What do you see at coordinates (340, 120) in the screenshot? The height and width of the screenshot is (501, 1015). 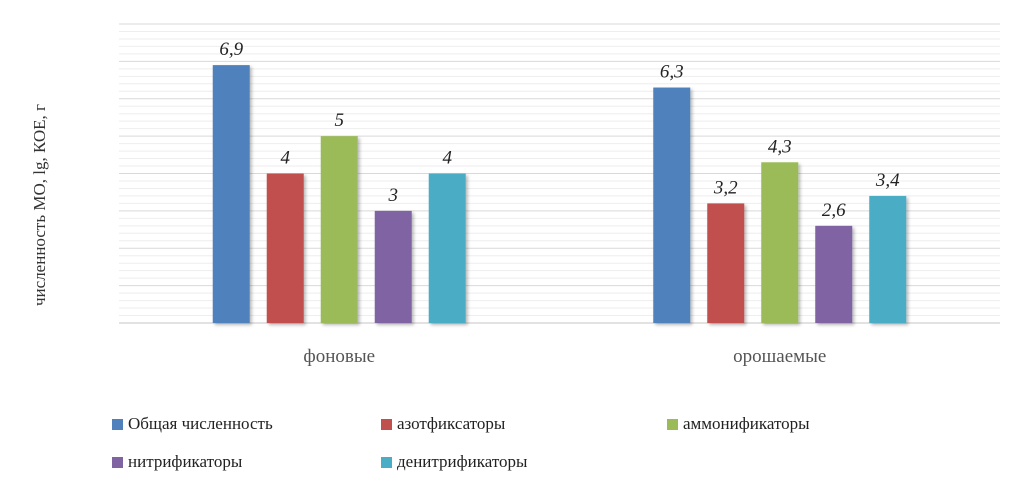 I see `data-label: 5` at bounding box center [340, 120].